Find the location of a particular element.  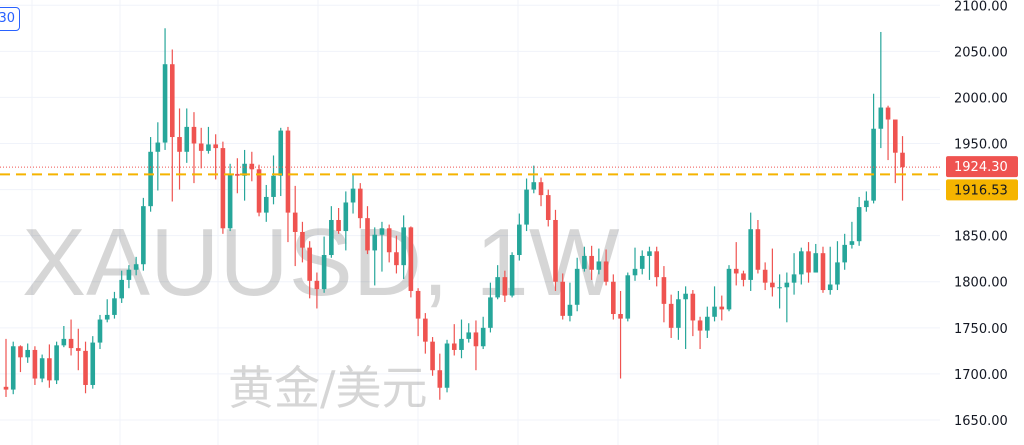

price-badges: 1924.30 1916.53 is located at coordinates (982, 178).